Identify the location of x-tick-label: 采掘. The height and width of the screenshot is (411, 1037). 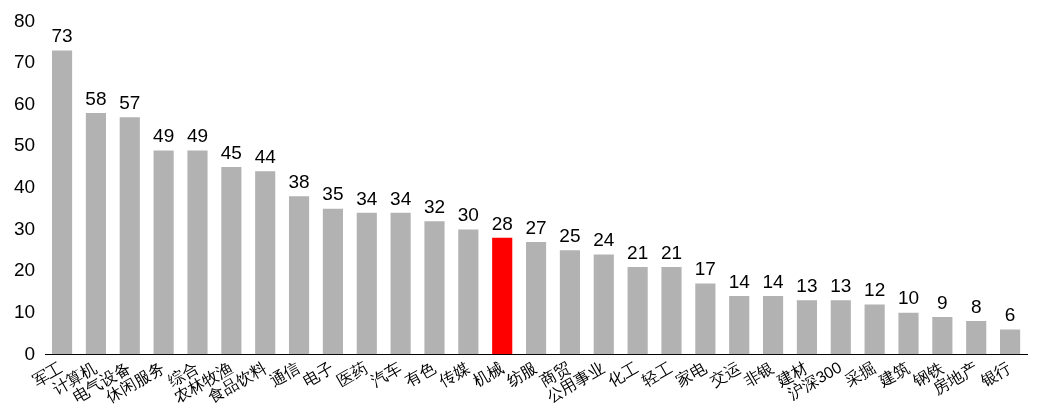
(860, 374).